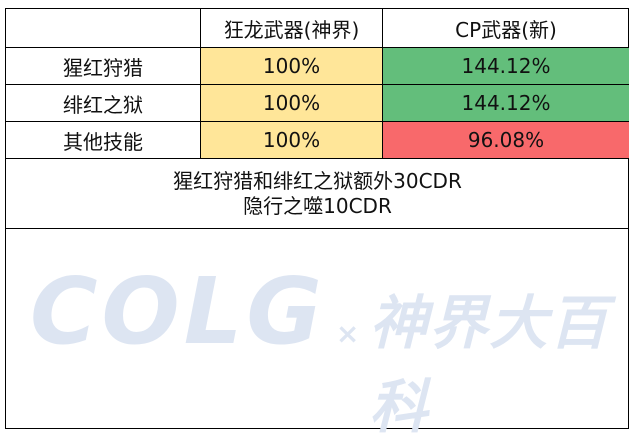 This screenshot has width=635, height=444. I want to click on row-label: 绯红之狱, so click(103, 103).